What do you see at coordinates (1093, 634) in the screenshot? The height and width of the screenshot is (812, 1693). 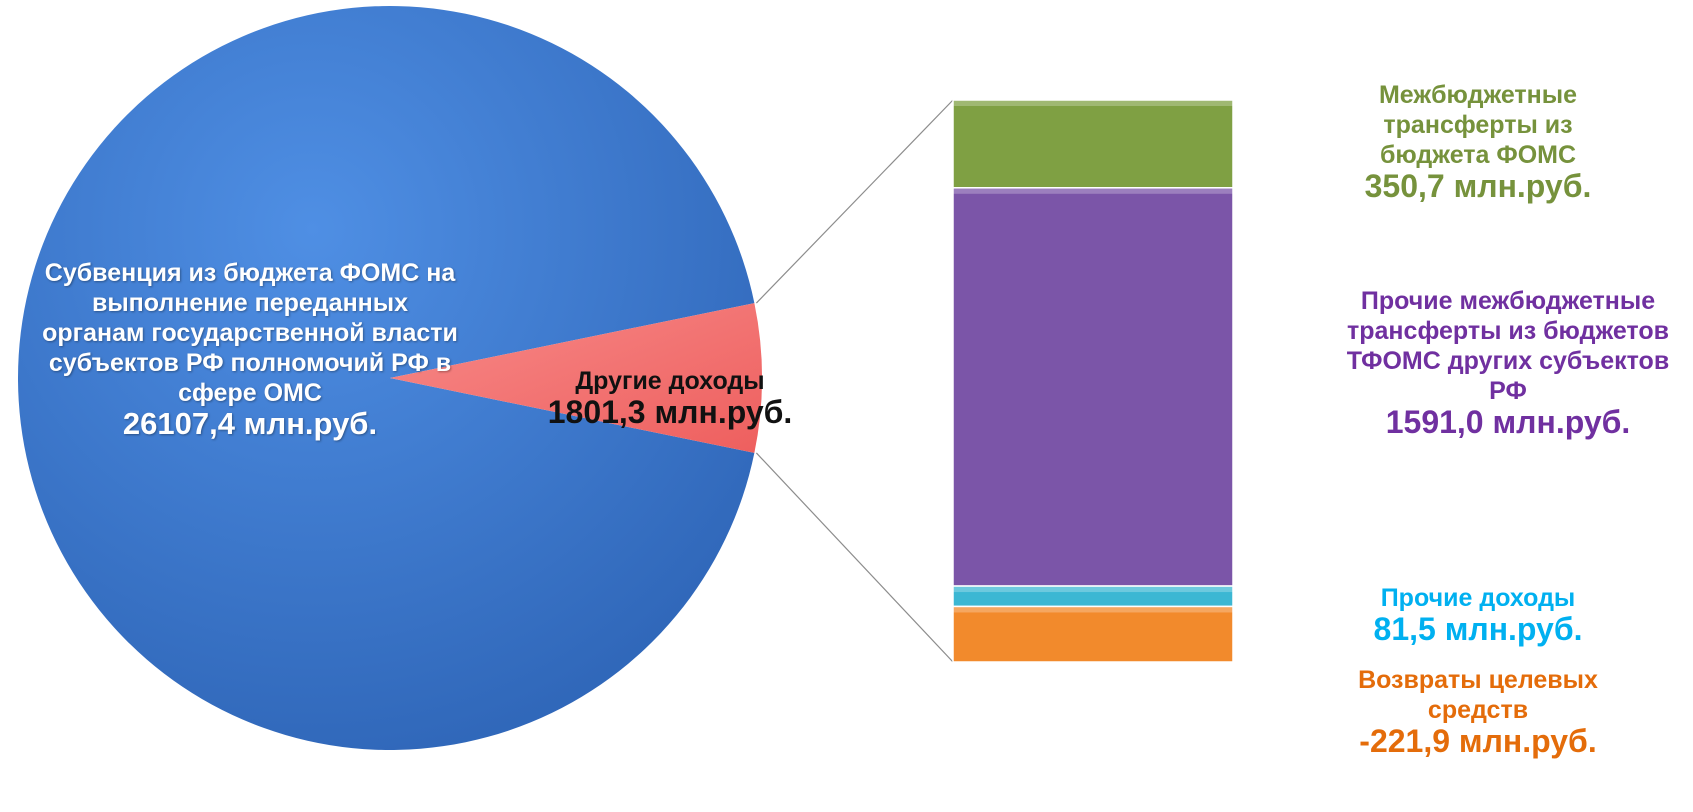 I see `bar-segment-refunds` at bounding box center [1093, 634].